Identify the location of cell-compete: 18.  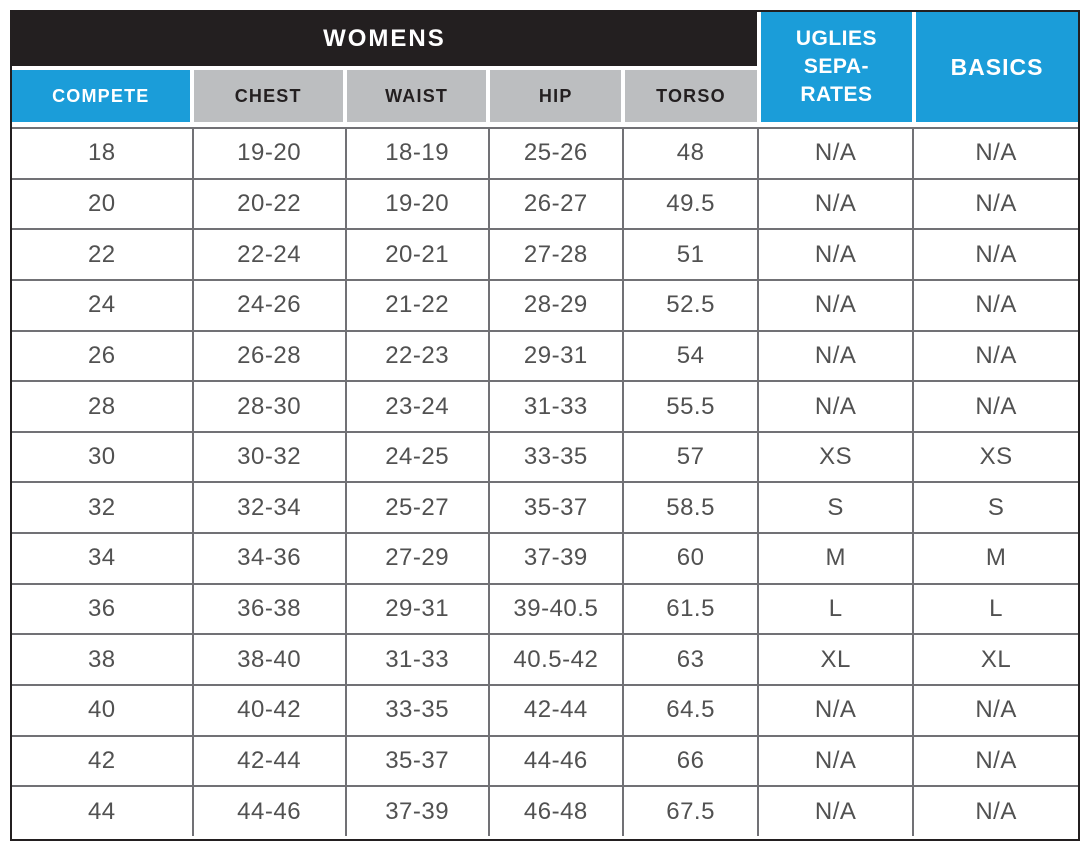
(102, 153).